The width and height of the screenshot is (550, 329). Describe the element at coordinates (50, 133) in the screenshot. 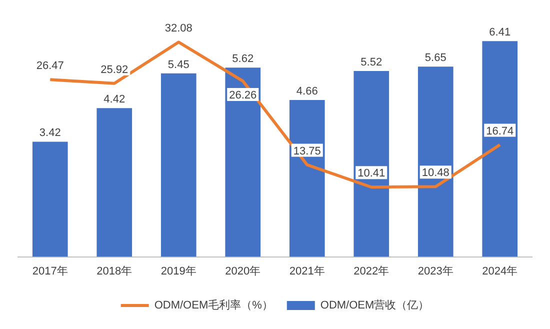

I see `data-label: 3.42` at that location.